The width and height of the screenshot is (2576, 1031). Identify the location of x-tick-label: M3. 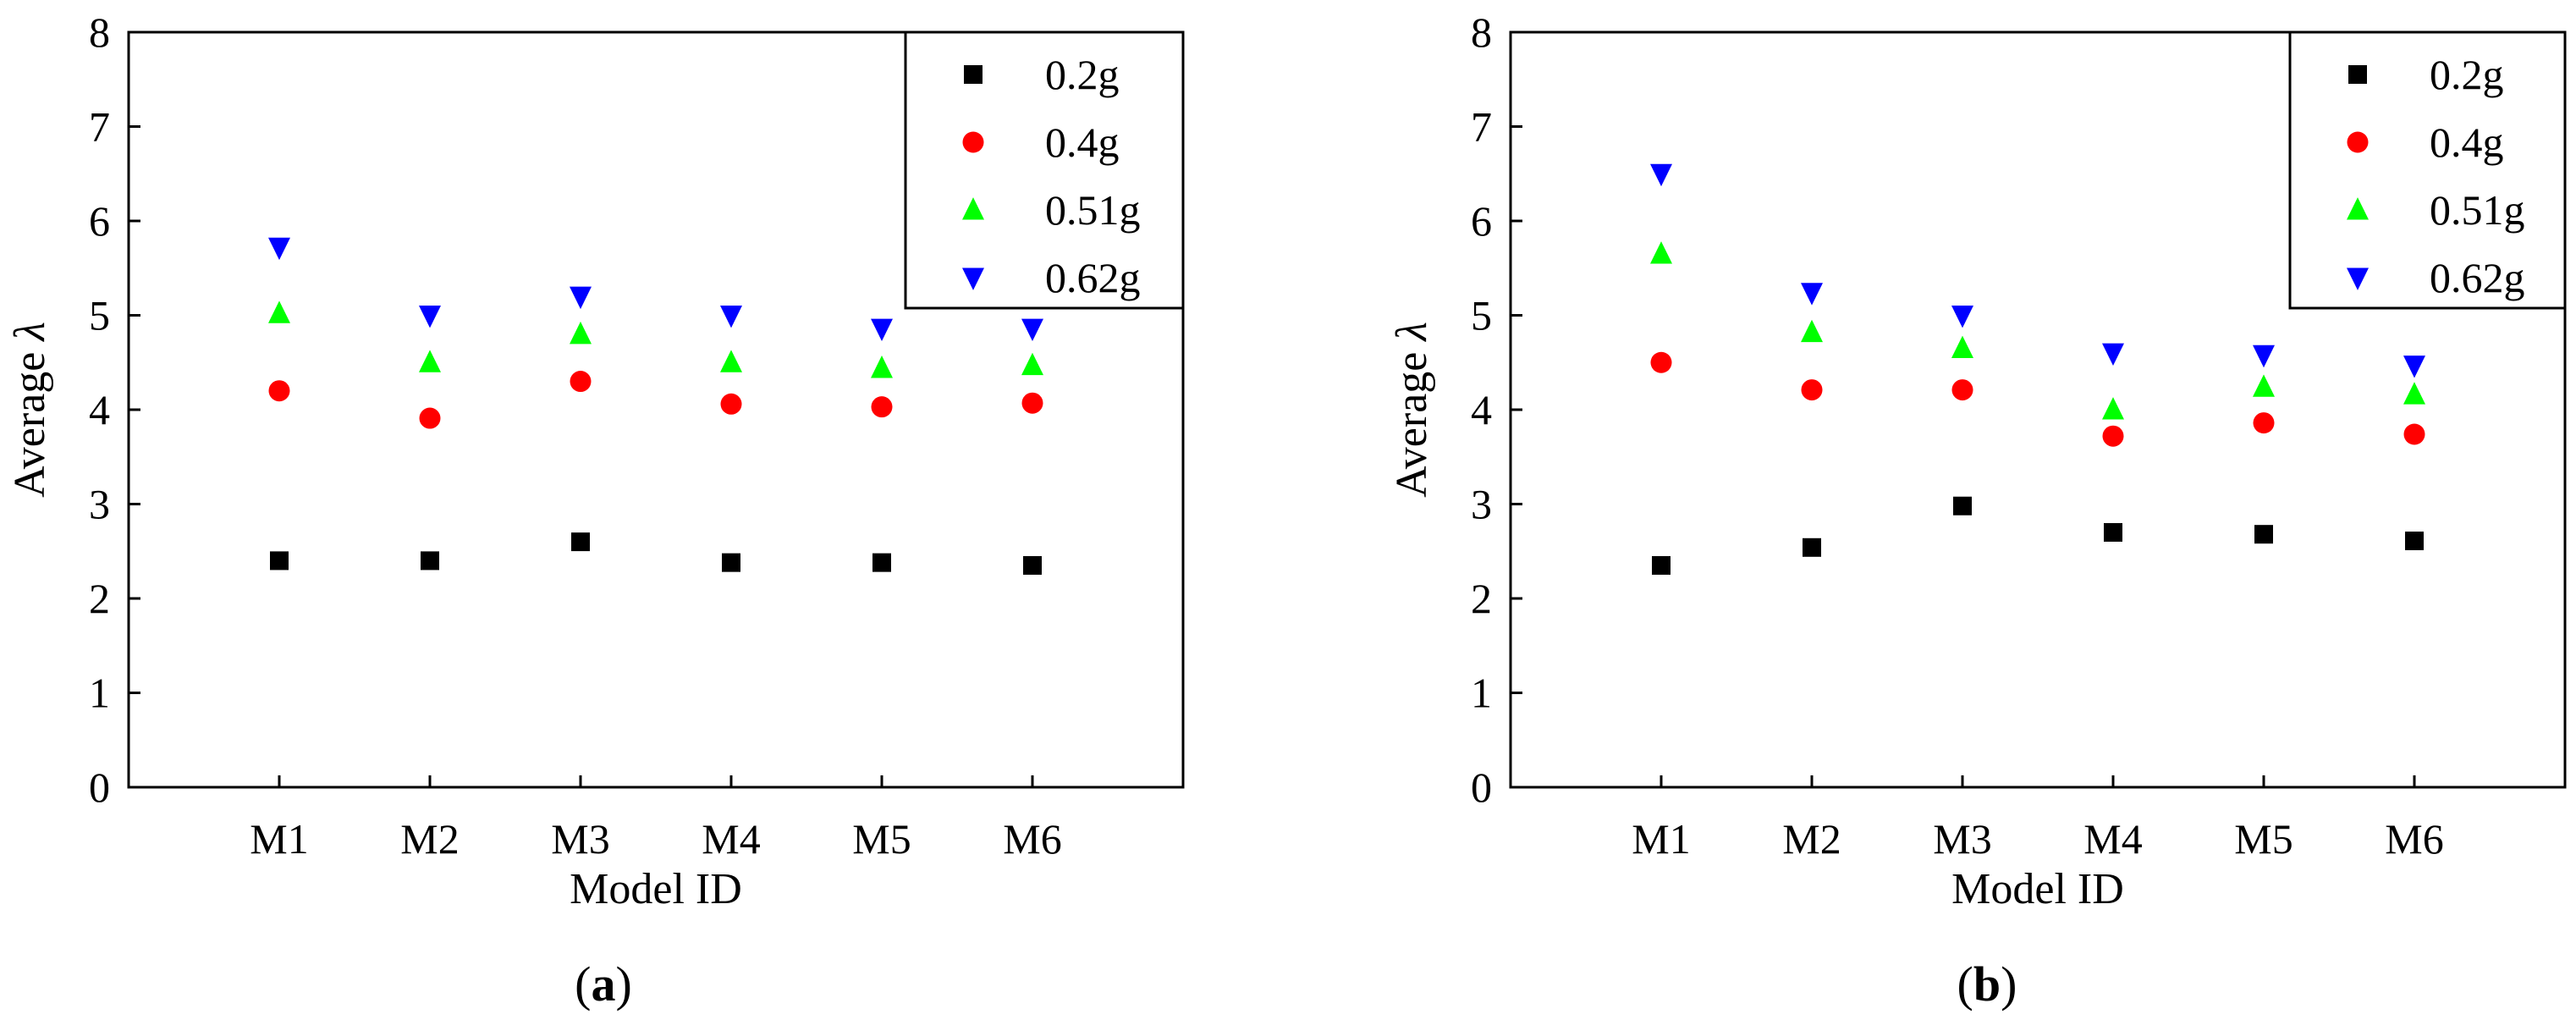
(1962, 839).